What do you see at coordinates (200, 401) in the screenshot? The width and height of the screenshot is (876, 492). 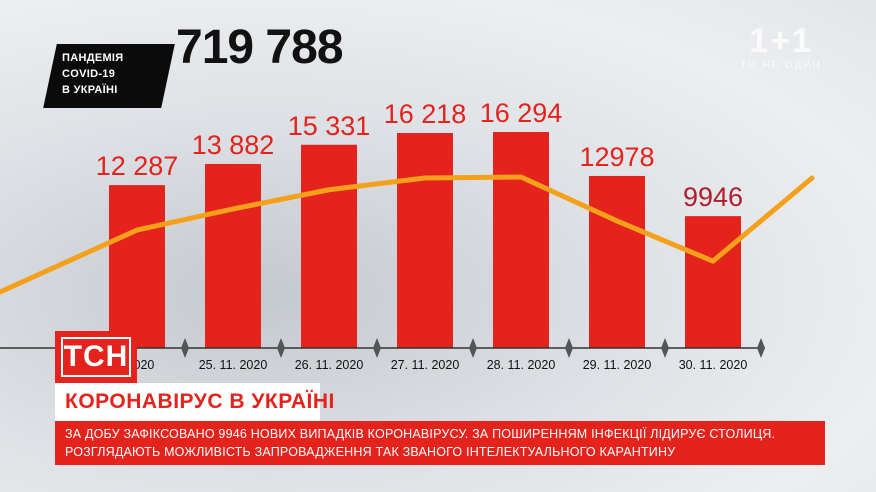 I see `headline: КОРОНАВІРУС В УКРАЇНІ` at bounding box center [200, 401].